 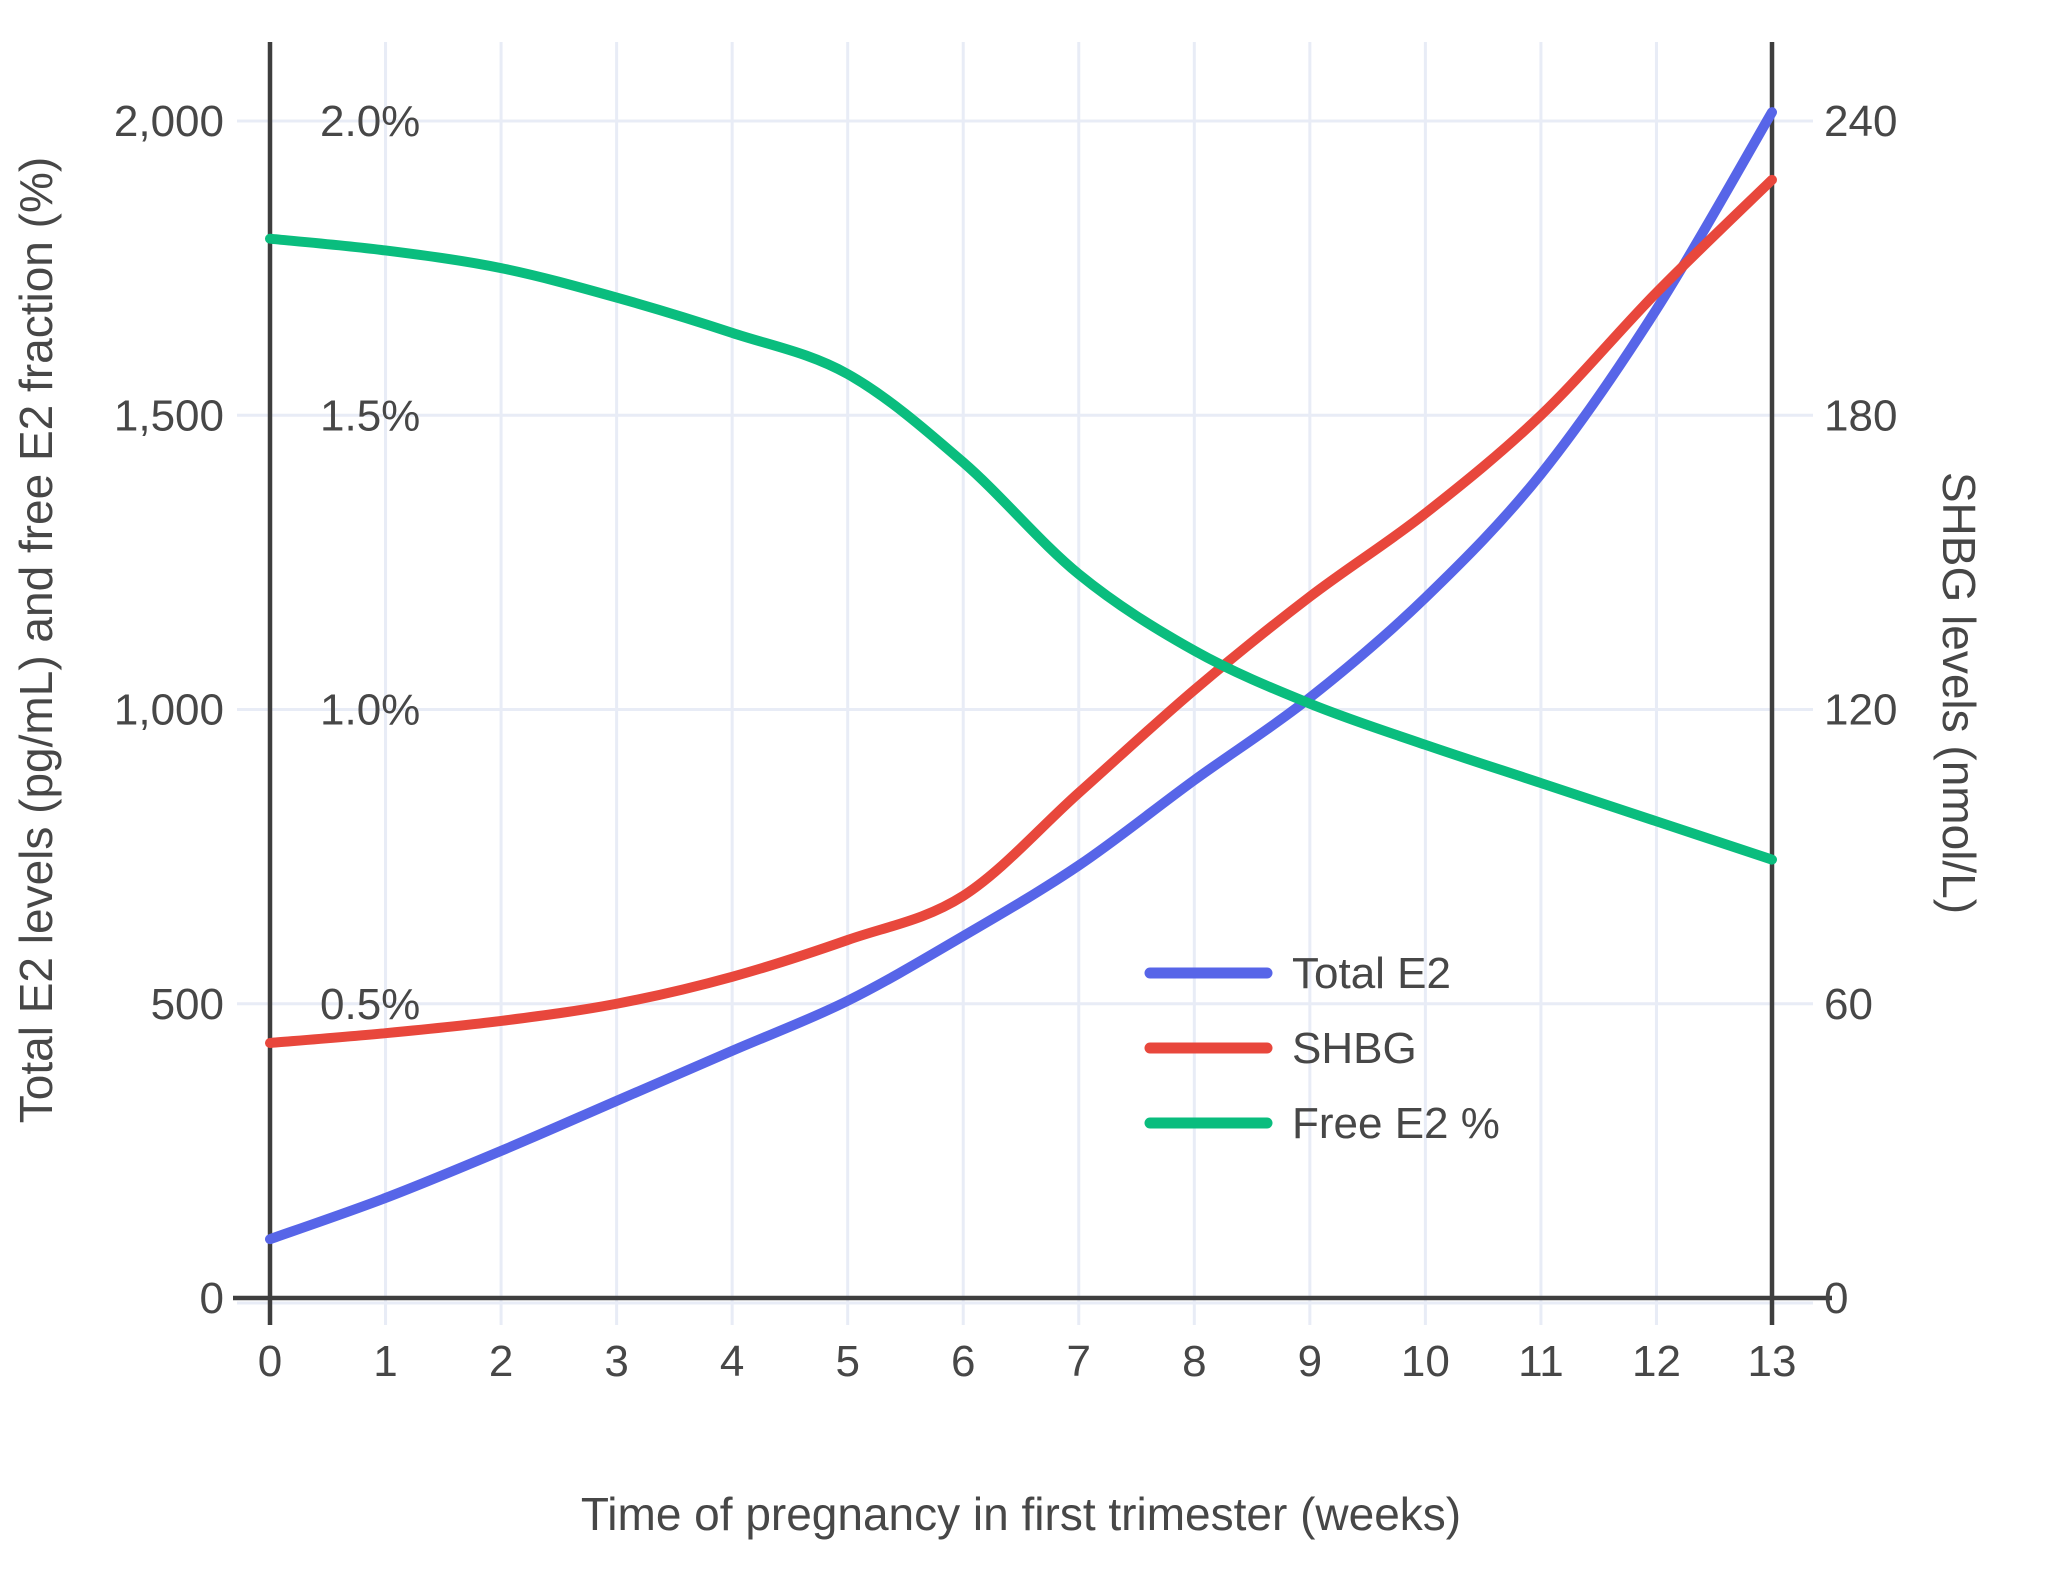 I want to click on free-e2-pct-label: 1.0%, so click(x=370, y=710).